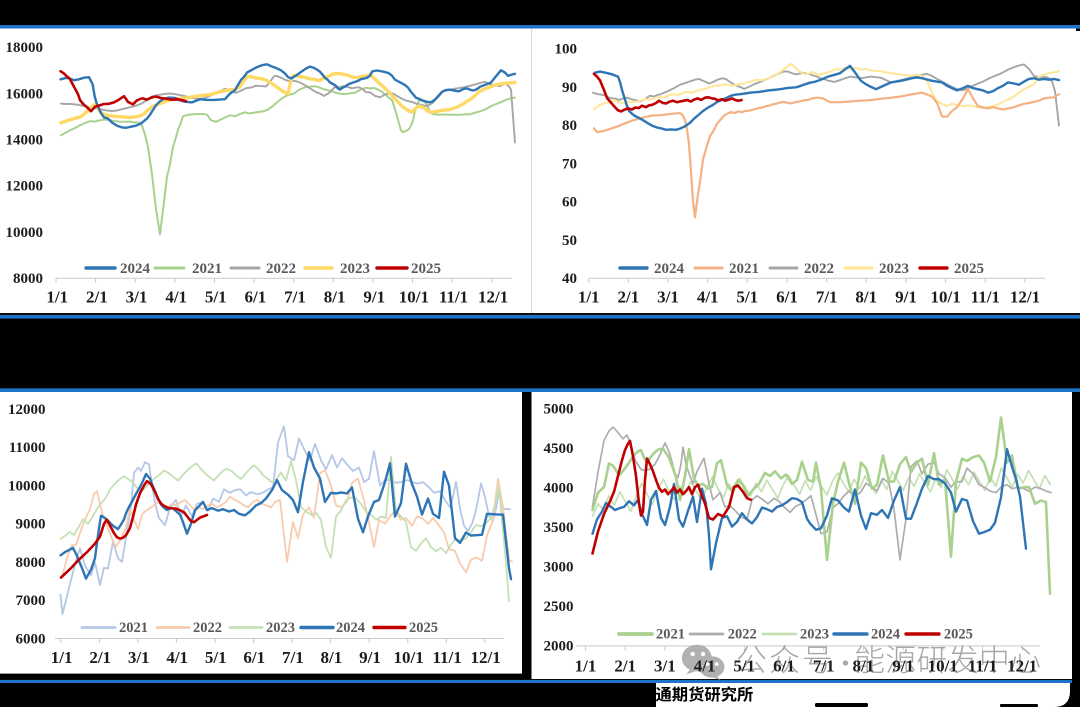 This screenshot has width=1080, height=707. I want to click on svg-text: 90, so click(569, 88).